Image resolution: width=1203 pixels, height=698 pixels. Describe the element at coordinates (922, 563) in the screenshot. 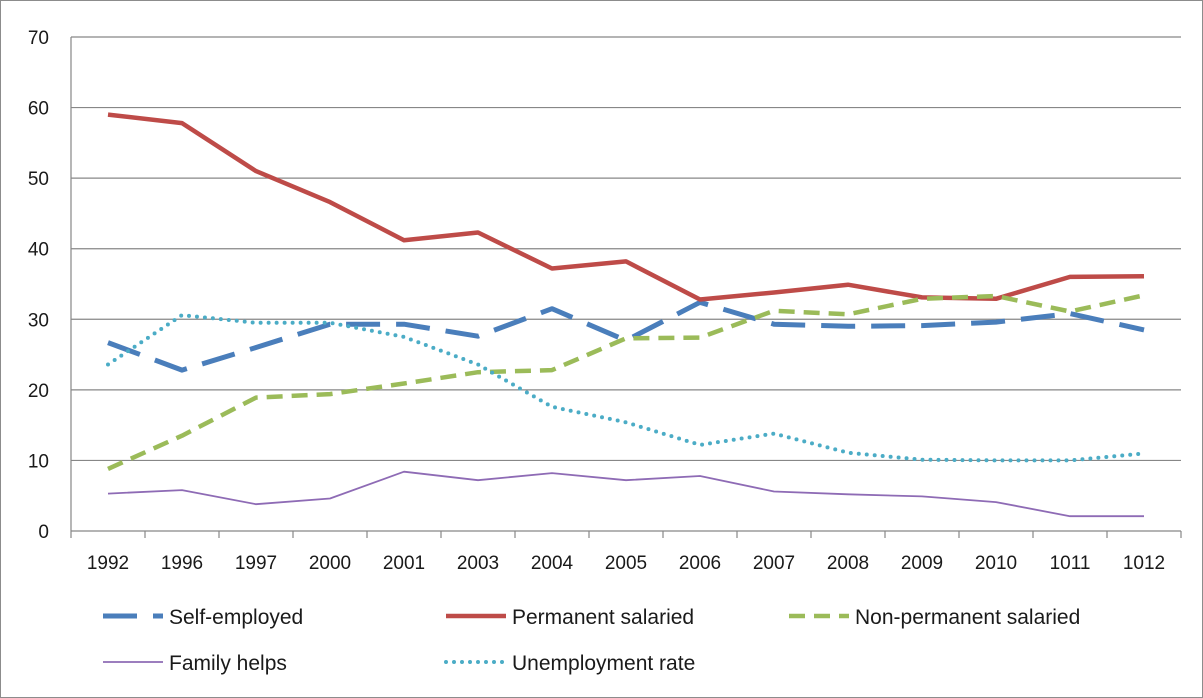

I see `x-tick-label: 2009` at that location.